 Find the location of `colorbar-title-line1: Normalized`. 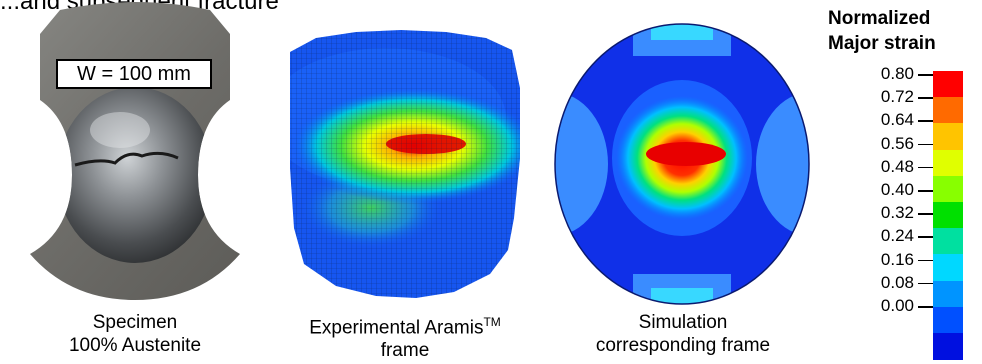

colorbar-title-line1: Normalized is located at coordinates (879, 18).